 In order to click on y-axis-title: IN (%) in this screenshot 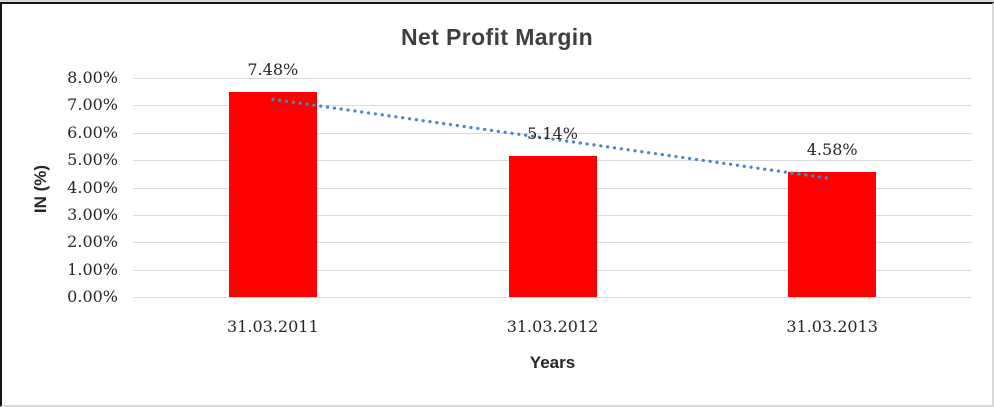, I will do `click(40, 189)`.